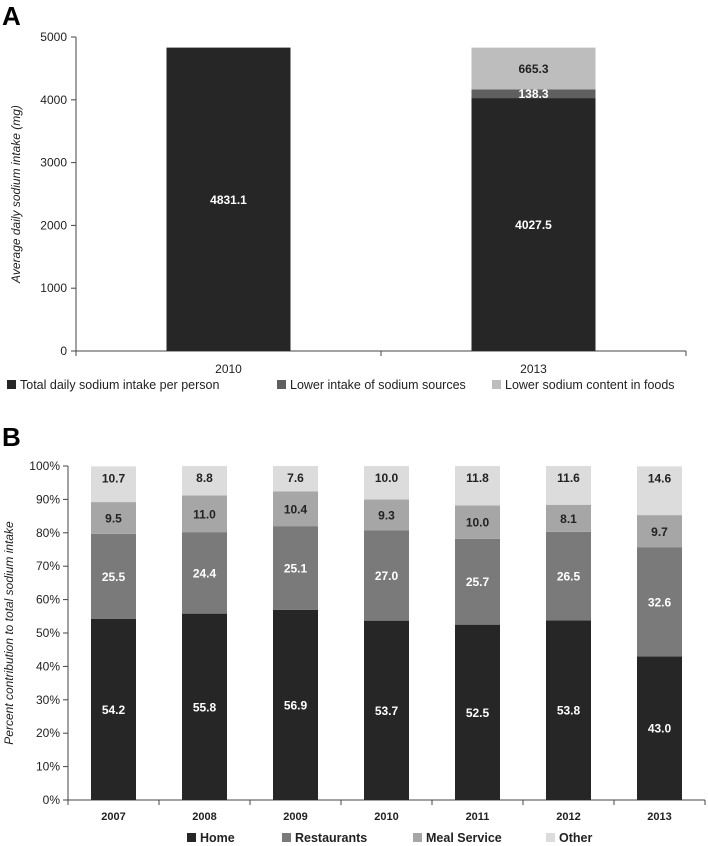  I want to click on data-label-other-2013: 14.6, so click(660, 478).